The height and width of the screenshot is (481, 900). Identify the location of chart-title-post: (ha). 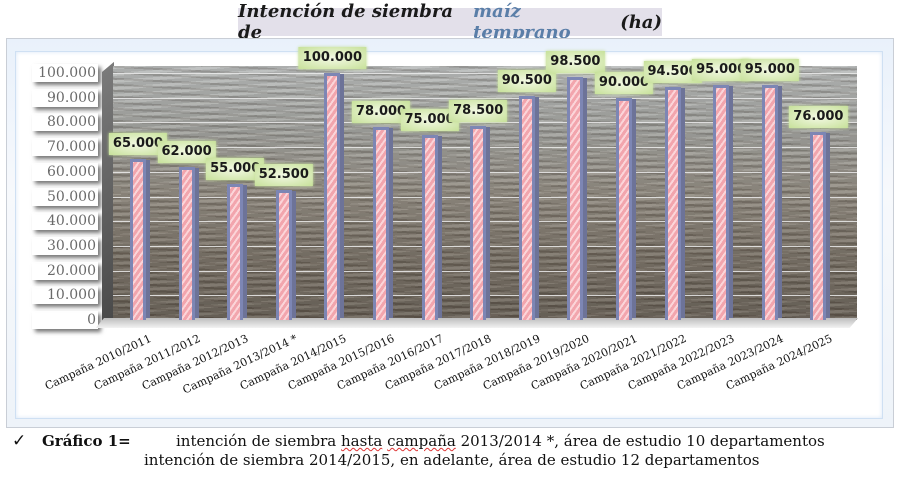
(641, 22).